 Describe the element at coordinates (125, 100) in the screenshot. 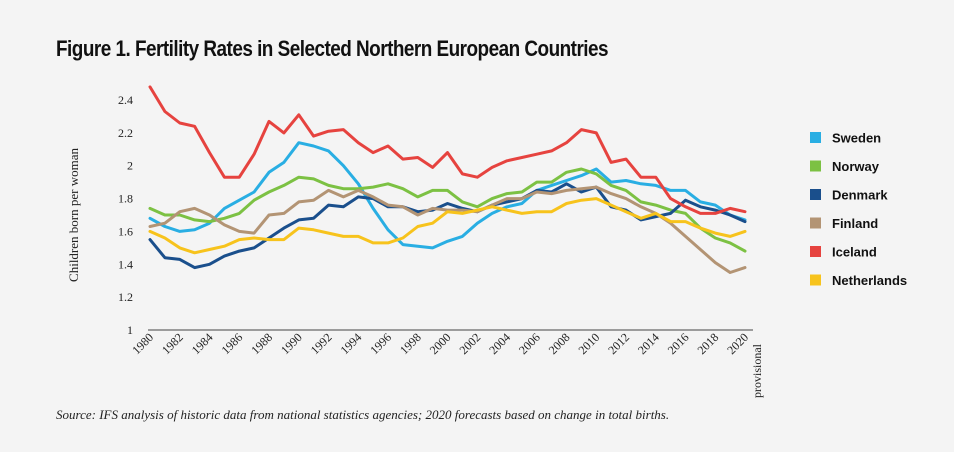

I see `y-tick-label: 2.4` at that location.